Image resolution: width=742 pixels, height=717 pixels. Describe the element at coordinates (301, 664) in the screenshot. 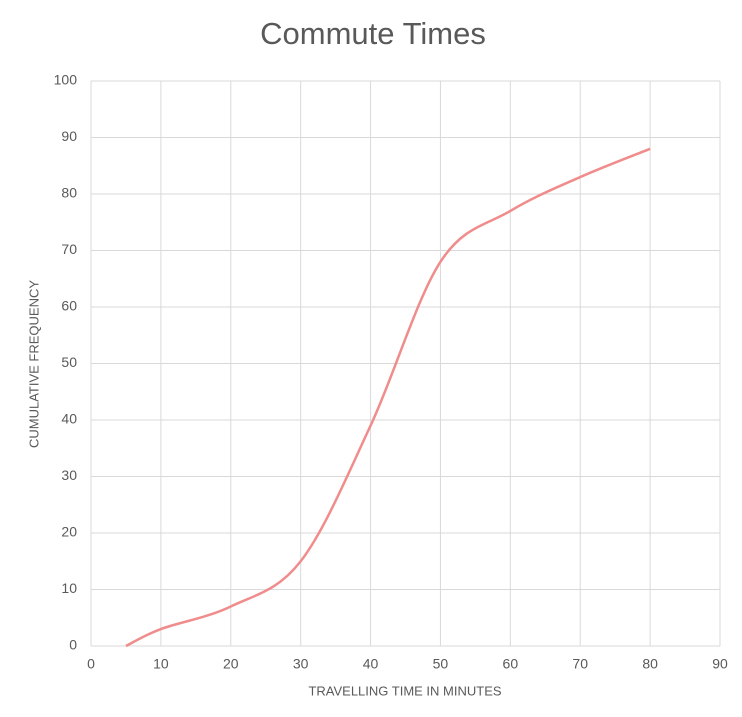

I see `x-tick-label: 30` at that location.